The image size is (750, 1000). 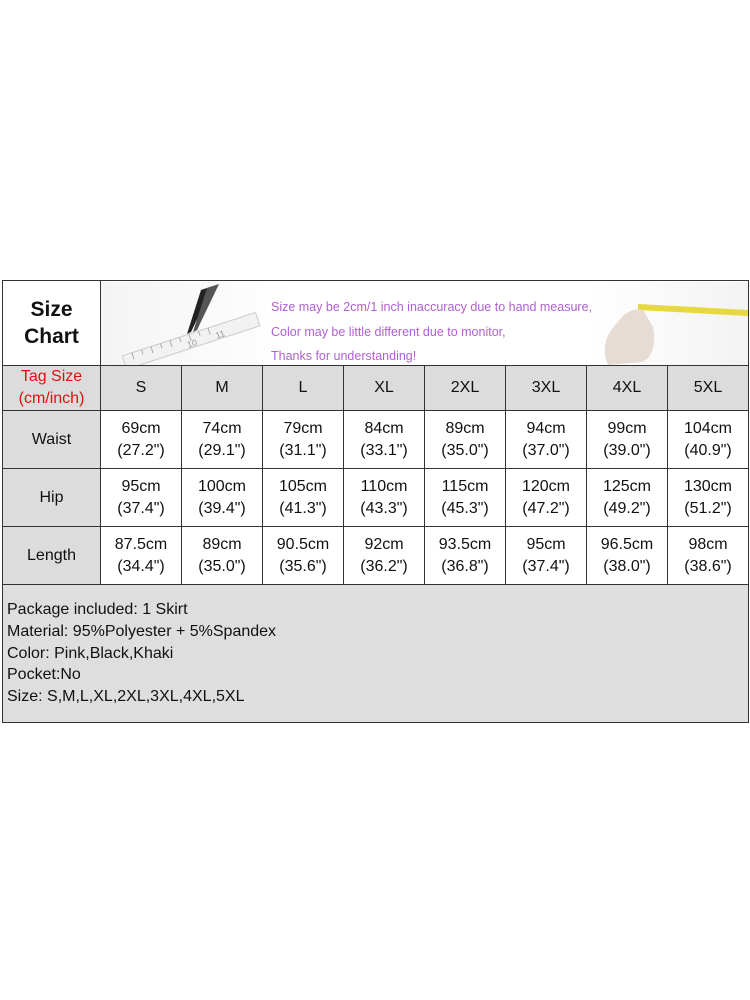 I want to click on measure-cell: 69cm (27.2"), so click(x=141, y=439).